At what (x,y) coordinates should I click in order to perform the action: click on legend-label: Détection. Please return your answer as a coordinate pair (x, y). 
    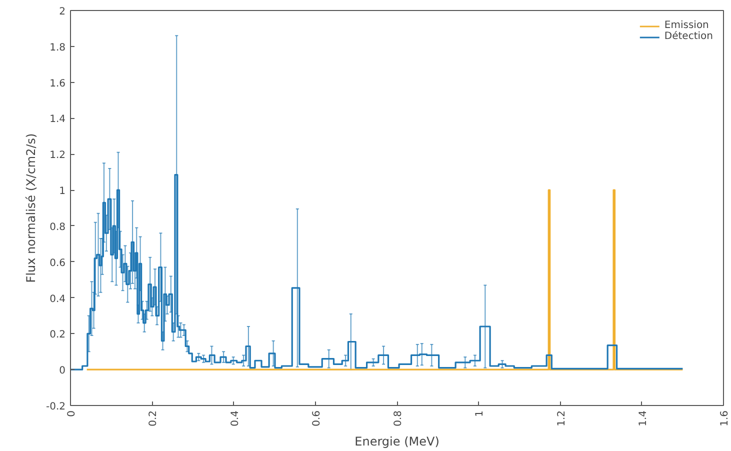
    Looking at the image, I should click on (688, 36).